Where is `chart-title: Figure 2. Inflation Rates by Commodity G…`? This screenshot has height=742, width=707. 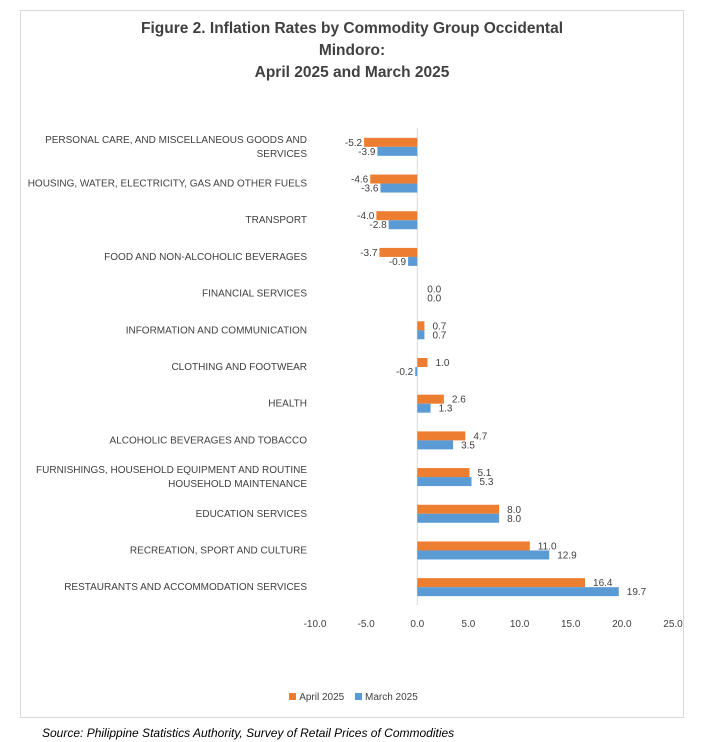 chart-title: Figure 2. Inflation Rates by Commodity G… is located at coordinates (352, 51).